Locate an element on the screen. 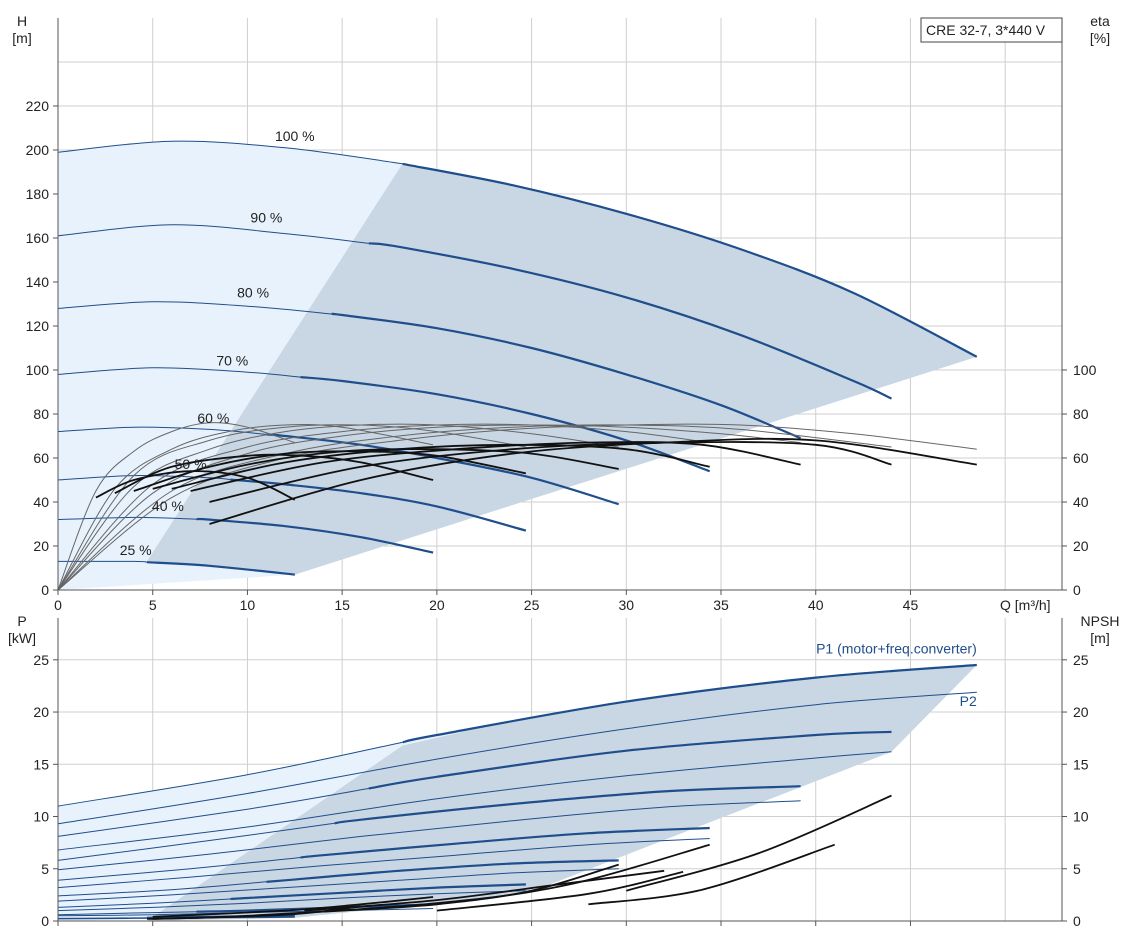 This screenshot has height=940, width=1133. top-y-tick-label-left: 60 is located at coordinates (41, 458).